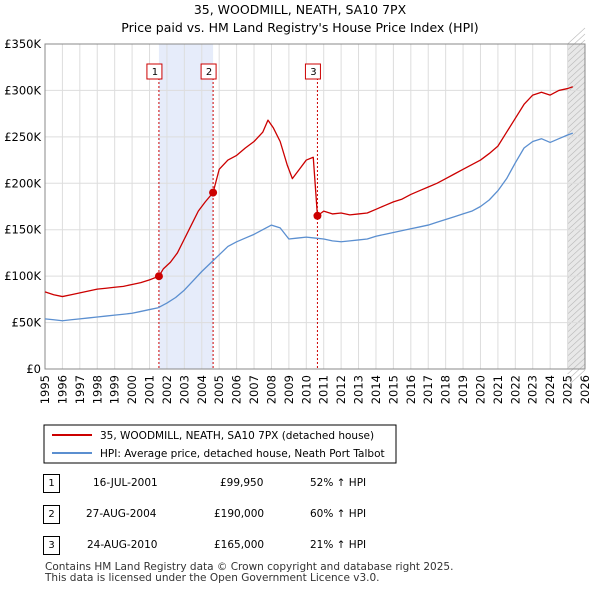 The image size is (600, 590). What do you see at coordinates (125, 483) in the screenshot?
I see `transaction-date: 16-JUL-2001` at bounding box center [125, 483].